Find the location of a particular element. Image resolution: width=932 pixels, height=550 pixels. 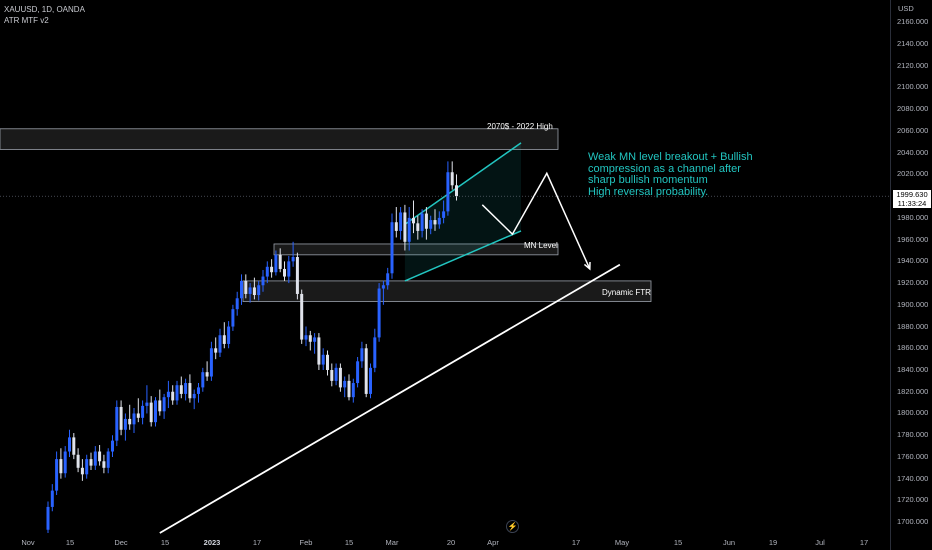

chart-header: XAUUSD, 1D, OANDA ATR MTF v2 is located at coordinates (44, 15).